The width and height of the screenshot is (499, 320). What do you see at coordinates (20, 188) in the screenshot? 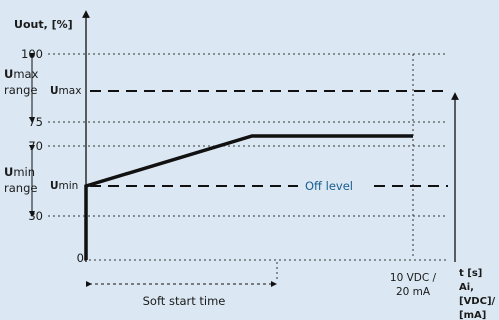
I see `umin-range-label-line2: range` at bounding box center [20, 188].